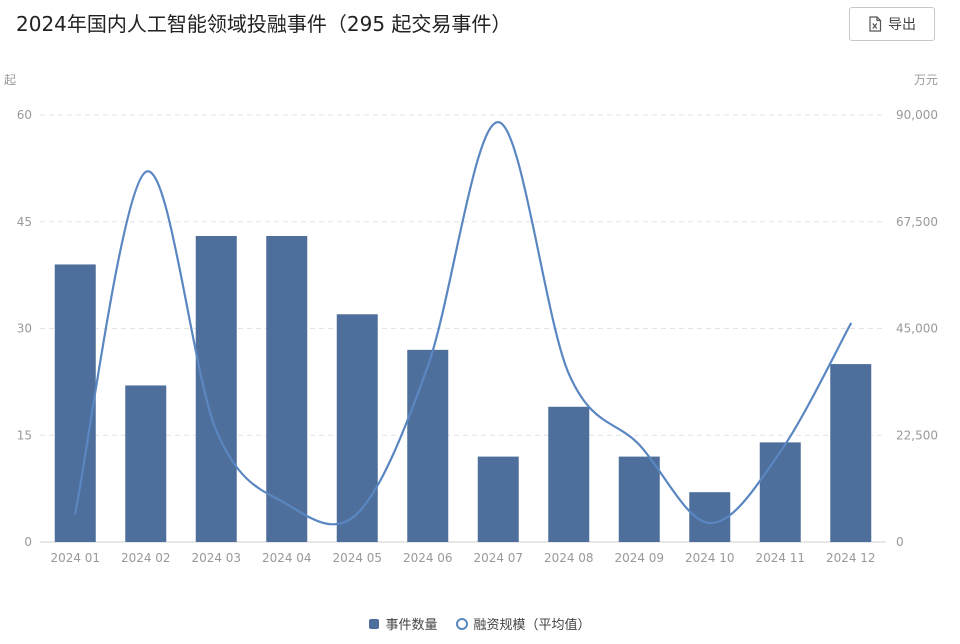  Describe the element at coordinates (216, 558) in the screenshot. I see `x-tick-label: 2024 03` at that location.